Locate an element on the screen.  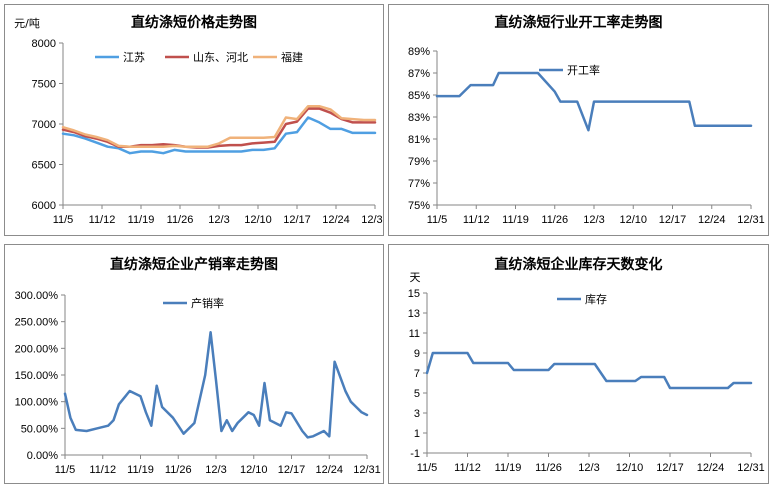
y-tick-label: 3 is located at coordinates (417, 414).